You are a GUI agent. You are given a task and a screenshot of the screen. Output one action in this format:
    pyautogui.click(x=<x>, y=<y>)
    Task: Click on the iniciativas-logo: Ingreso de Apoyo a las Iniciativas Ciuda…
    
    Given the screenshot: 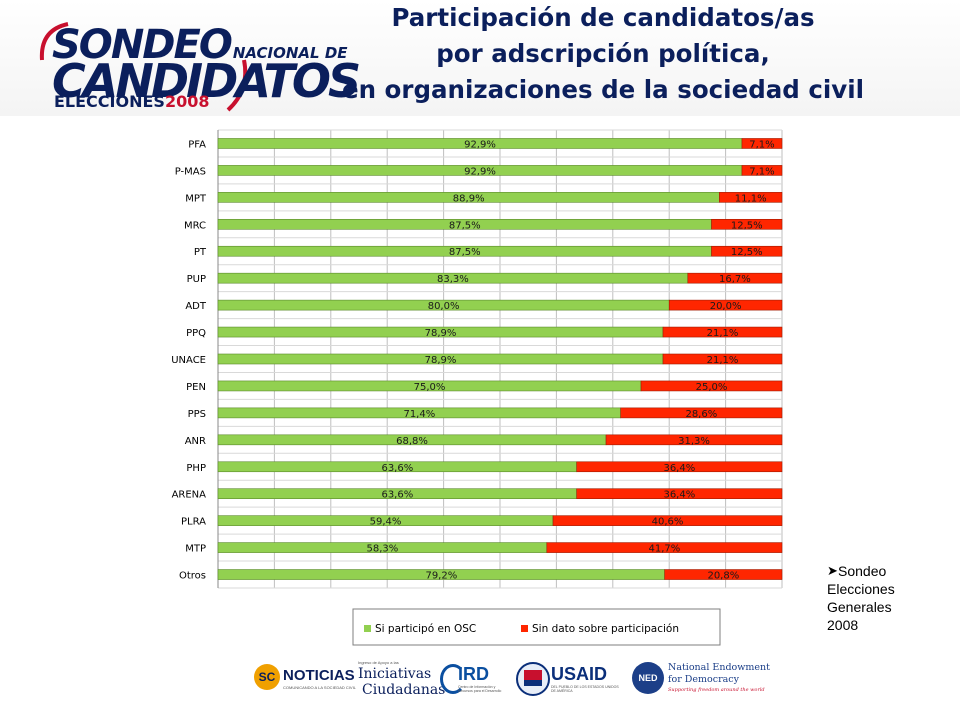 What is the action you would take?
    pyautogui.click(x=401, y=680)
    